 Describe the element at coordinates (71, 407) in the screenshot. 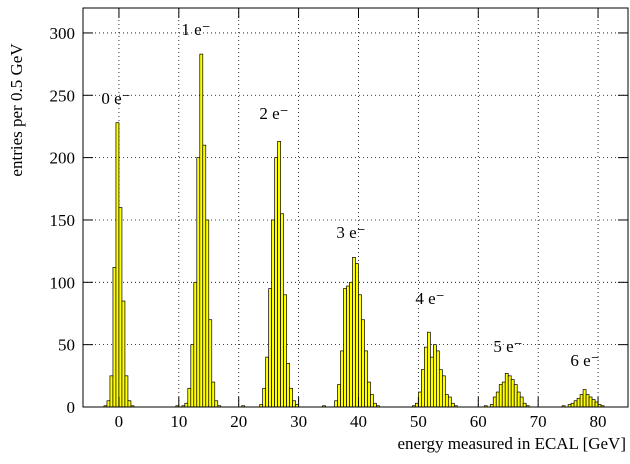

I see `y-tick-label: 0` at that location.